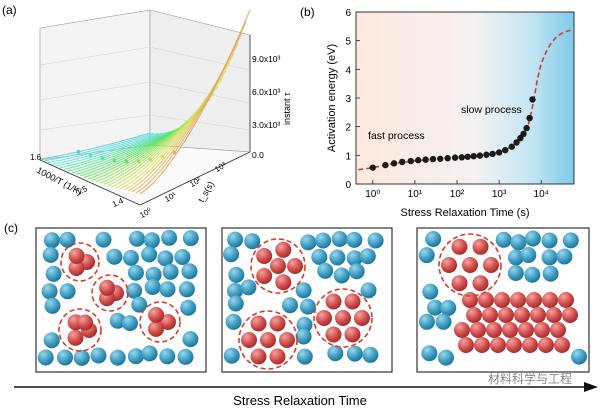  I want to click on panel-label-a: (a), so click(9, 10).